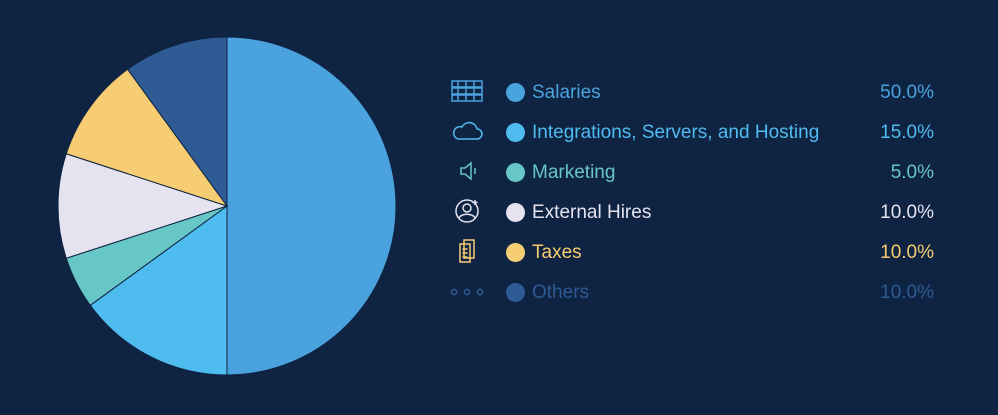 This screenshot has height=415, width=998. What do you see at coordinates (311, 206) in the screenshot?
I see `pie-slice-salaries` at bounding box center [311, 206].